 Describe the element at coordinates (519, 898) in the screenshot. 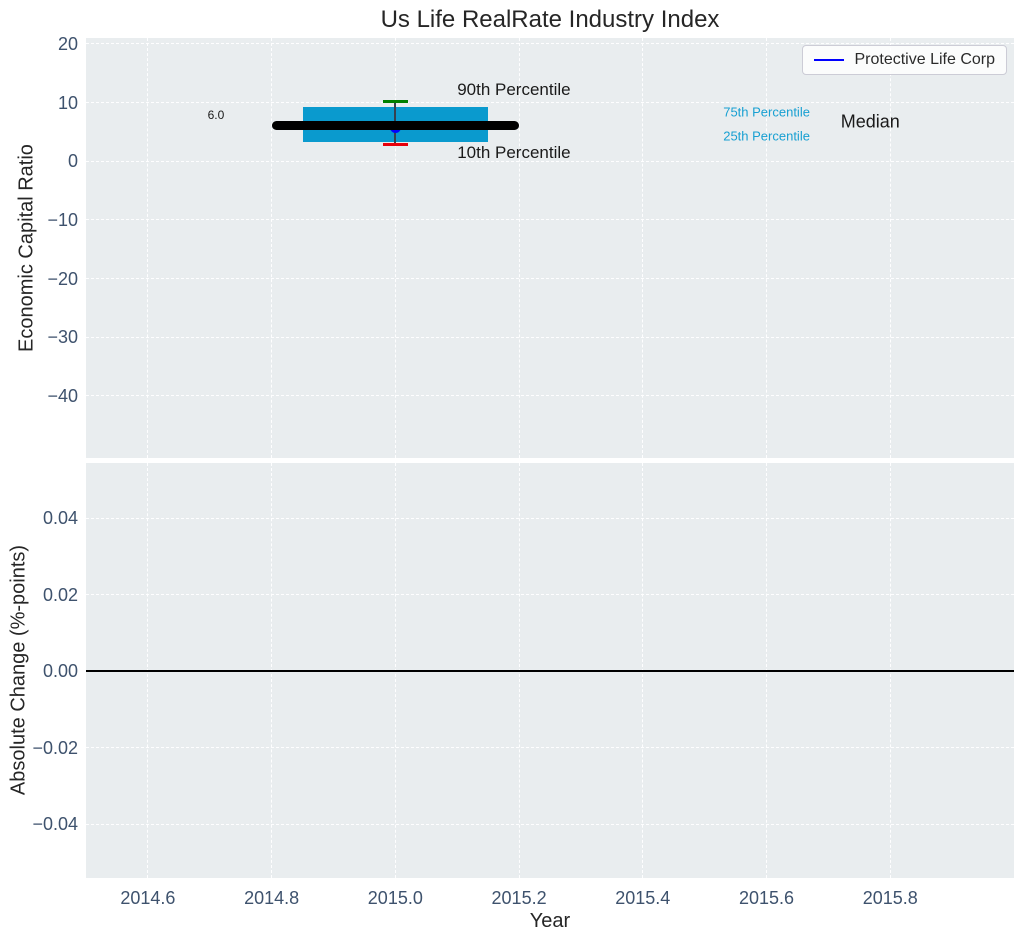

I see `x-tick-label: 2015.2` at that location.